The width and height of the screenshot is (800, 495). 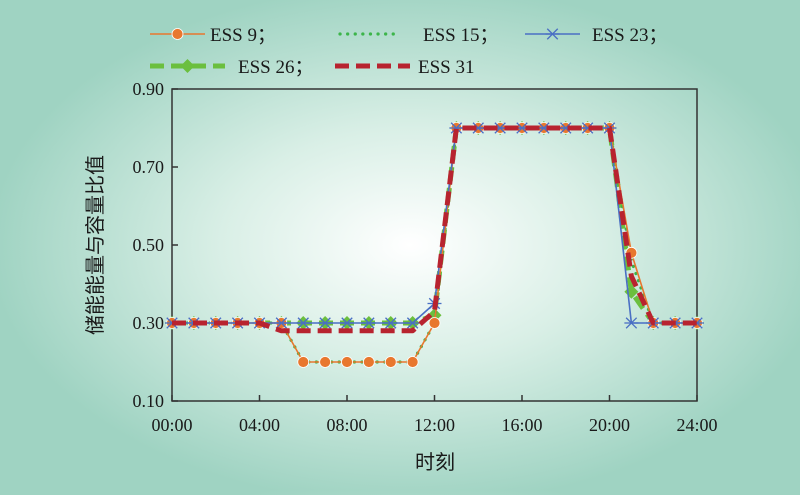 I want to click on legend-item: ESS 9；, so click(x=213, y=35).